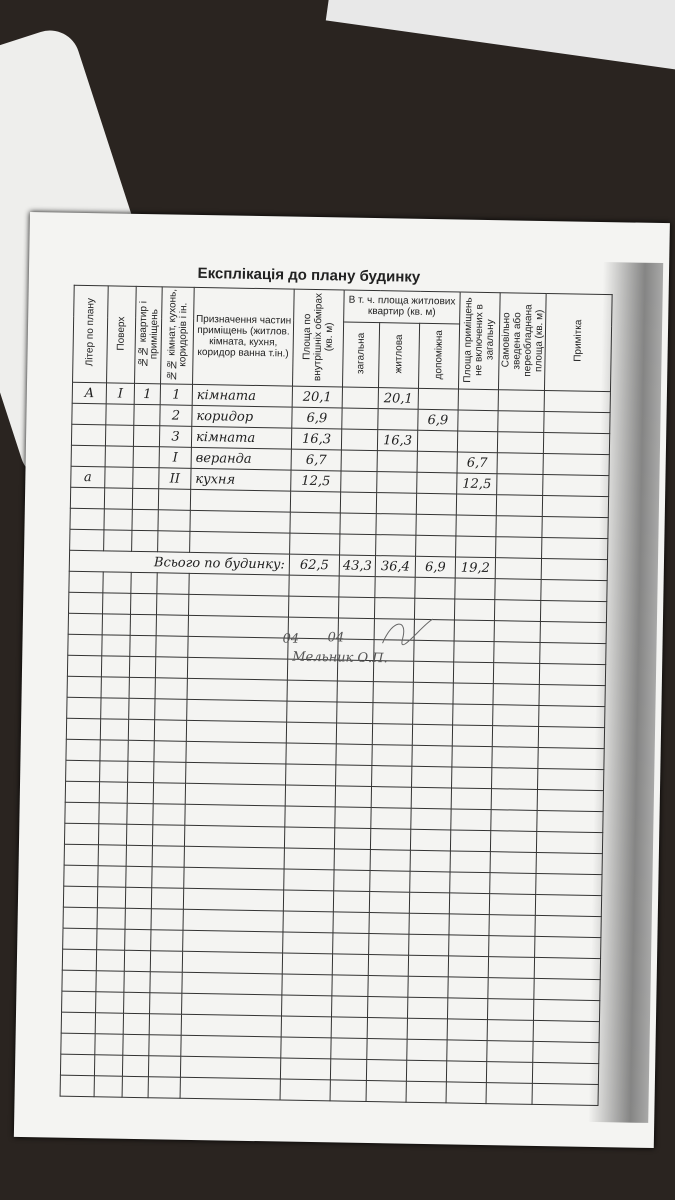  Describe the element at coordinates (241, 459) in the screenshot. I see `cell: веранда` at that location.